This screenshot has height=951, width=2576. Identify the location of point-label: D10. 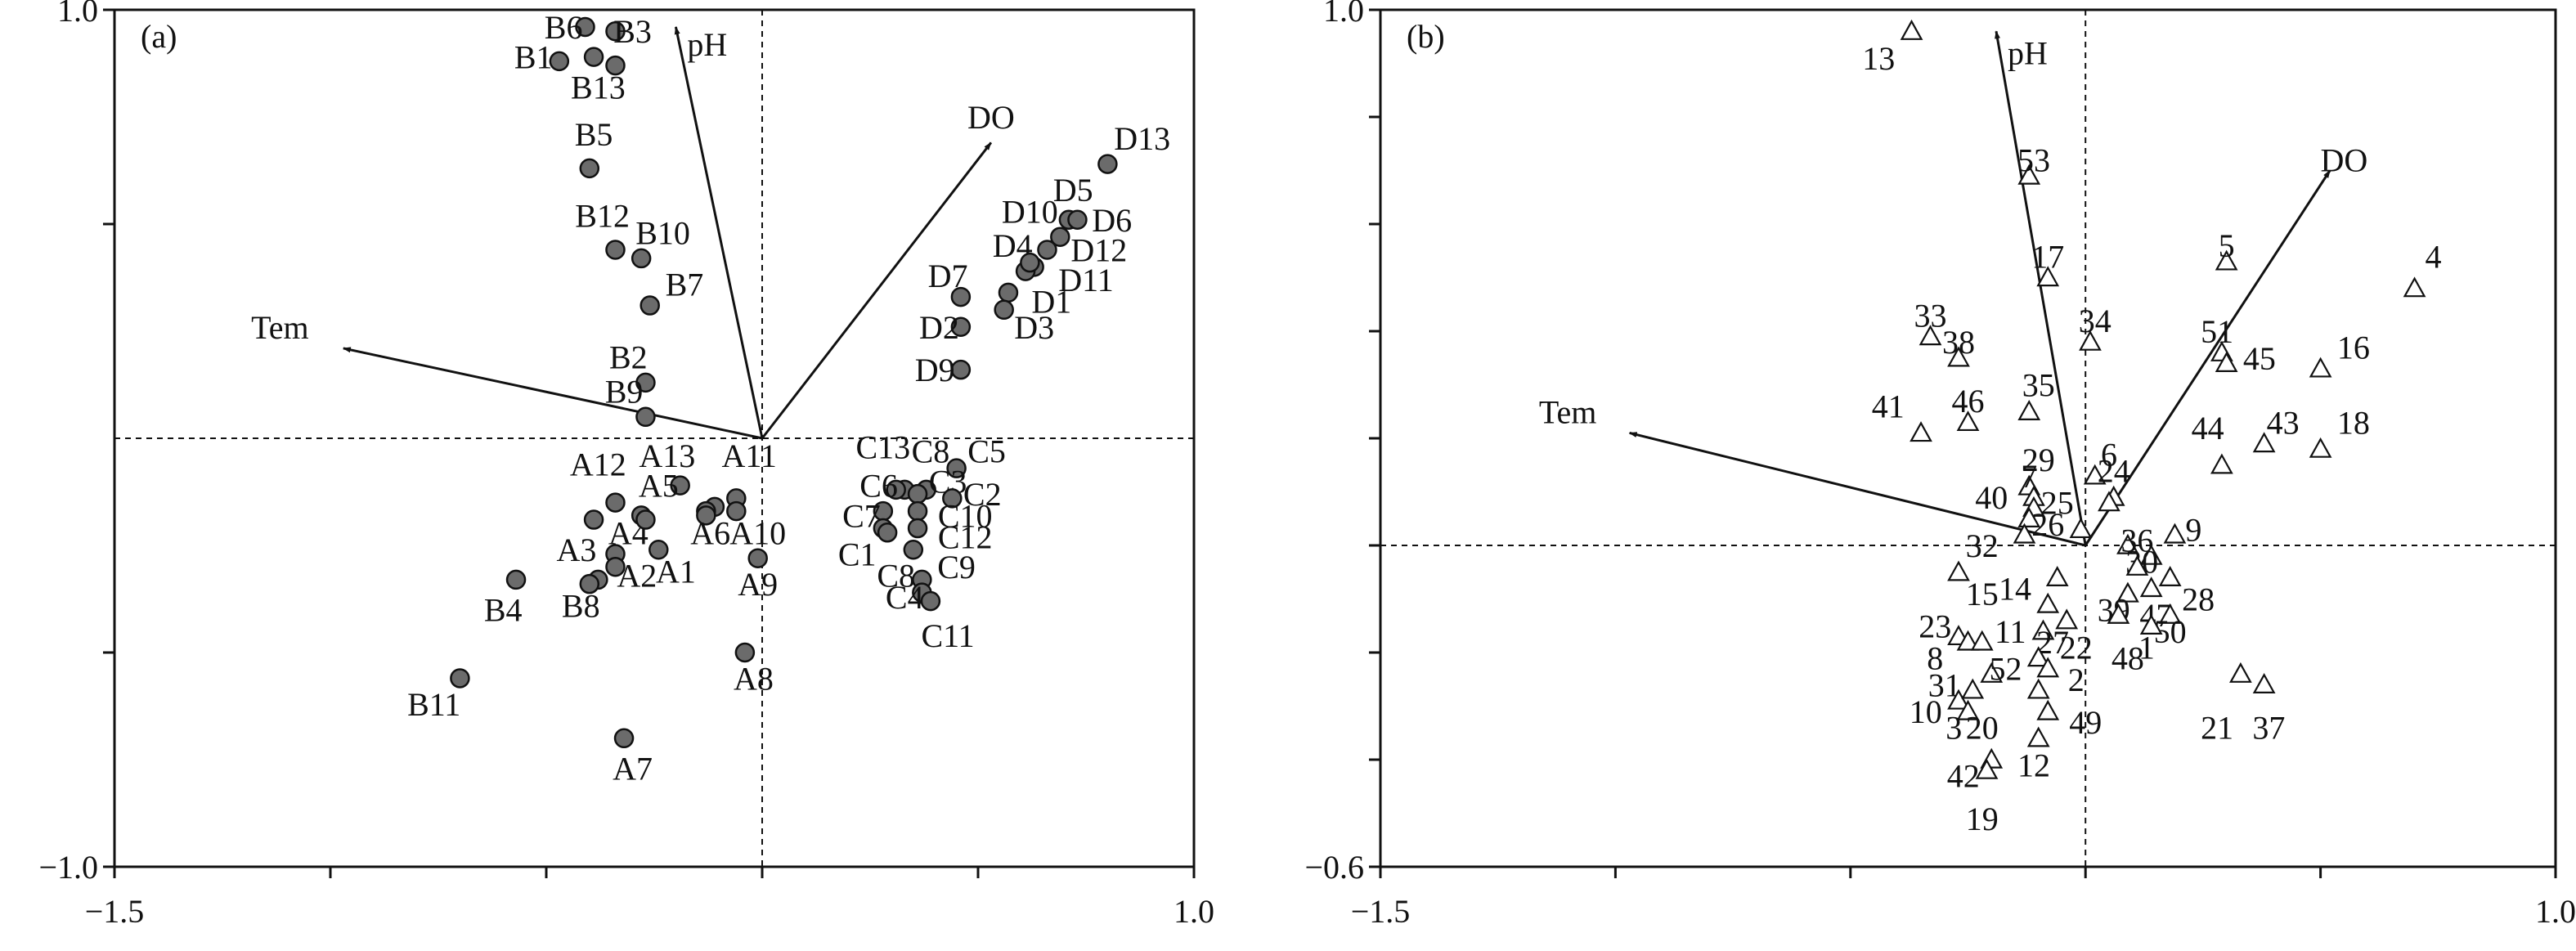
(1030, 211).